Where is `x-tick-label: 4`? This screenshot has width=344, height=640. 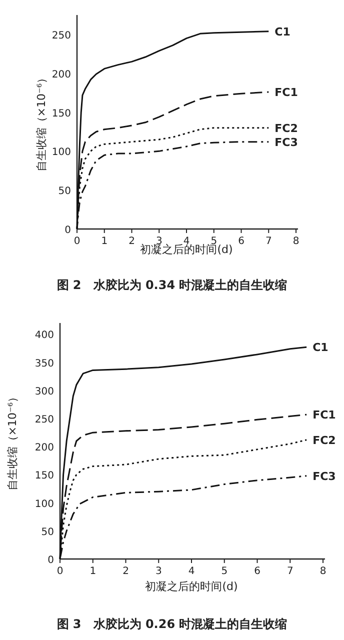
x-tick-label: 4 is located at coordinates (191, 571).